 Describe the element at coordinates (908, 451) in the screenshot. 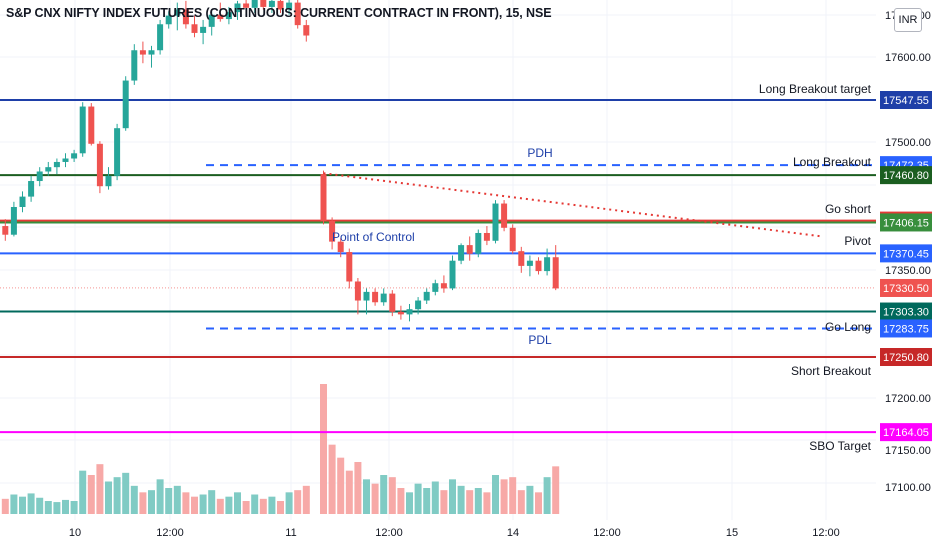

I see `price-tick-label: 17150.00` at that location.